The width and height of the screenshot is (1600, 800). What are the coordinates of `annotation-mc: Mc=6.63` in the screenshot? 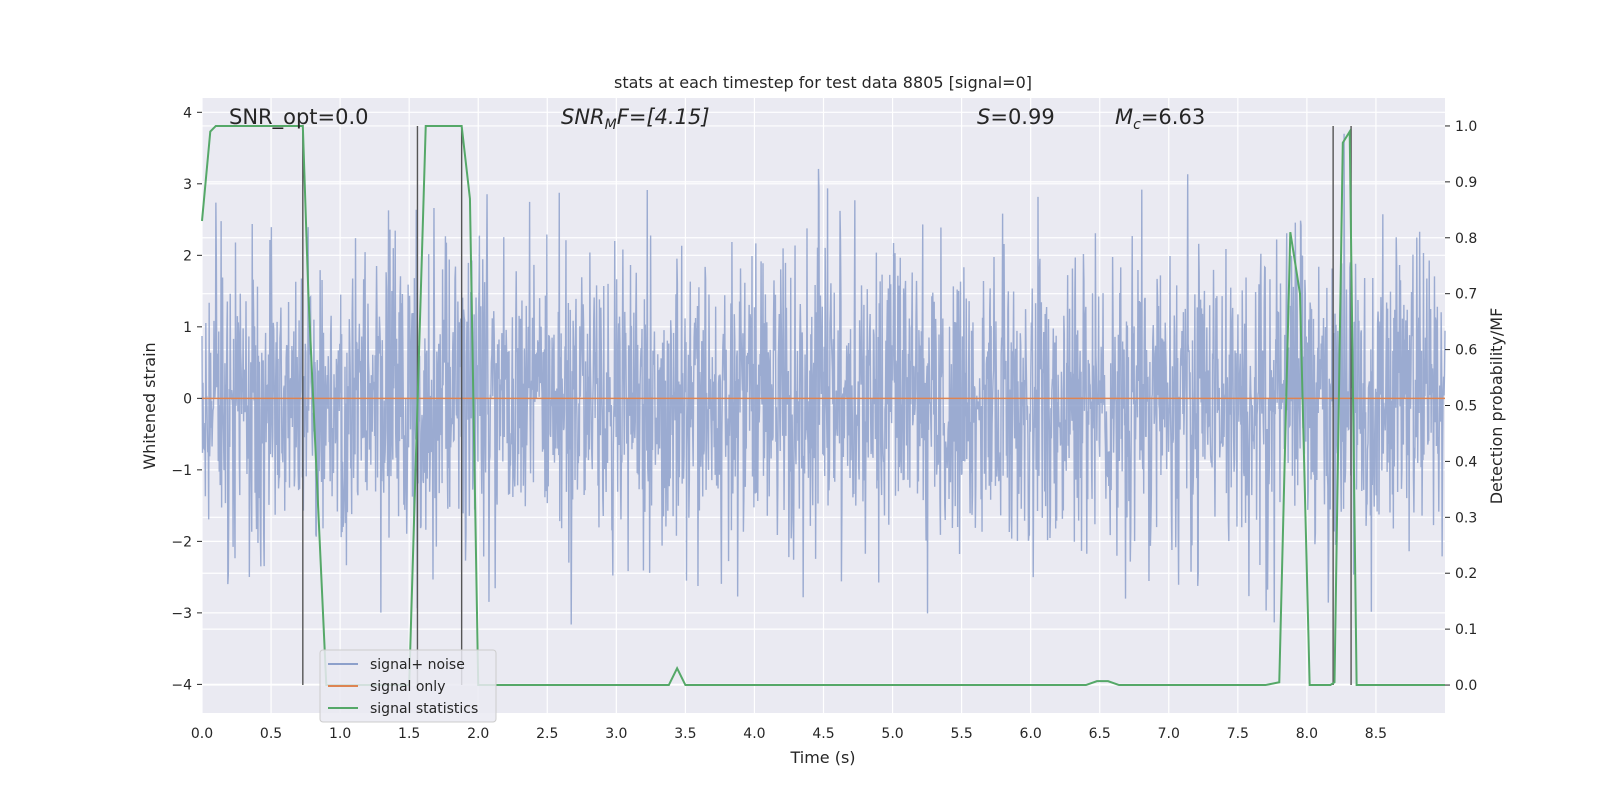 It's located at (1160, 119).